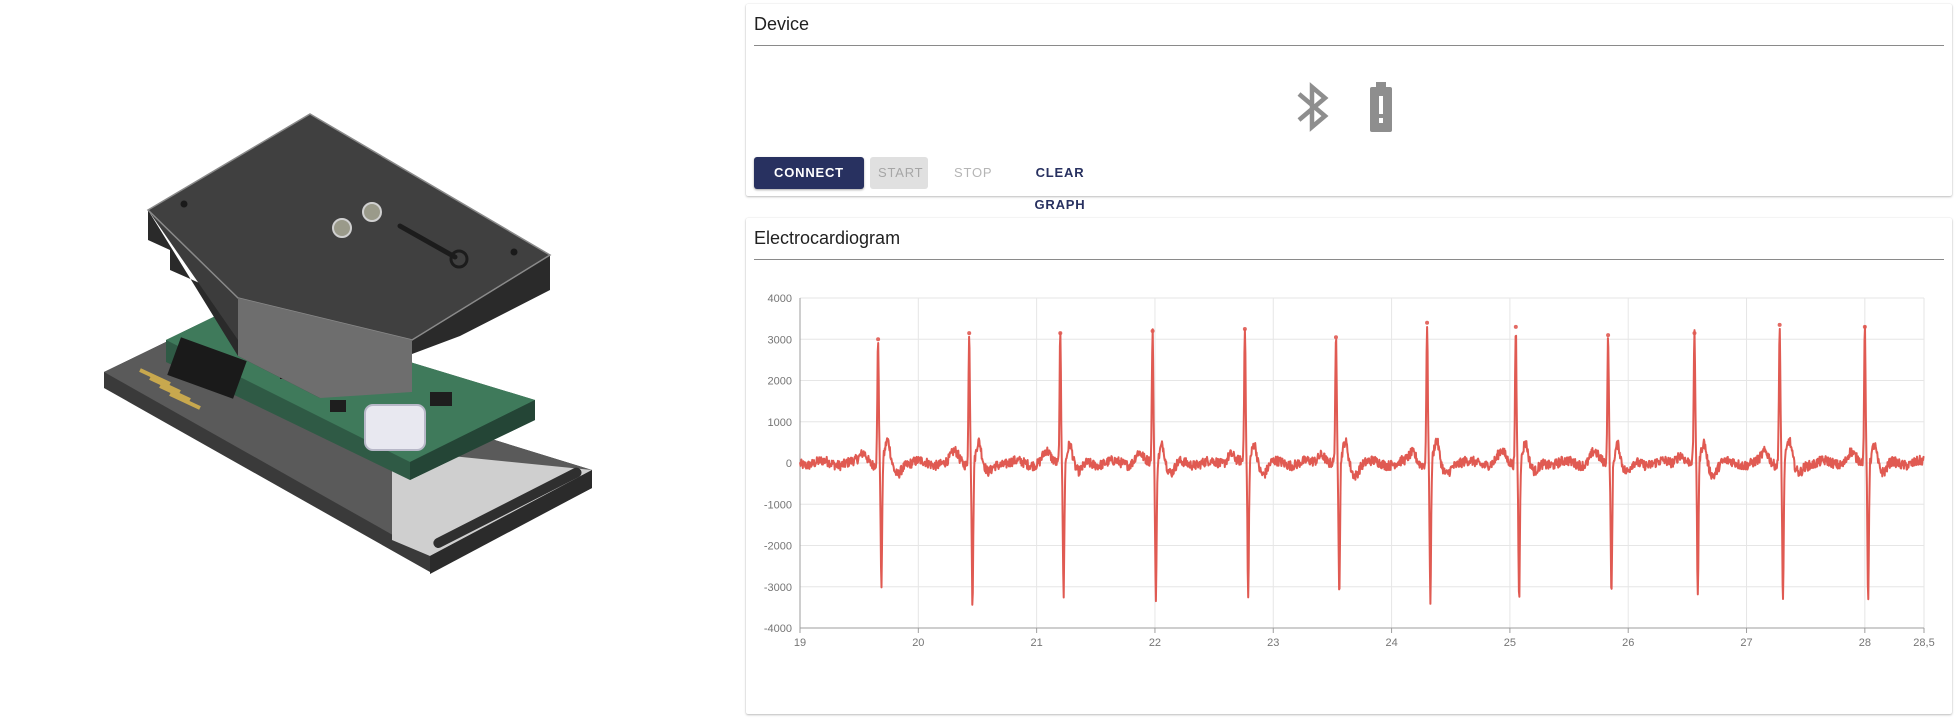 Image resolution: width=1960 pixels, height=720 pixels. I want to click on bluetooth-icon, so click(1313, 107).